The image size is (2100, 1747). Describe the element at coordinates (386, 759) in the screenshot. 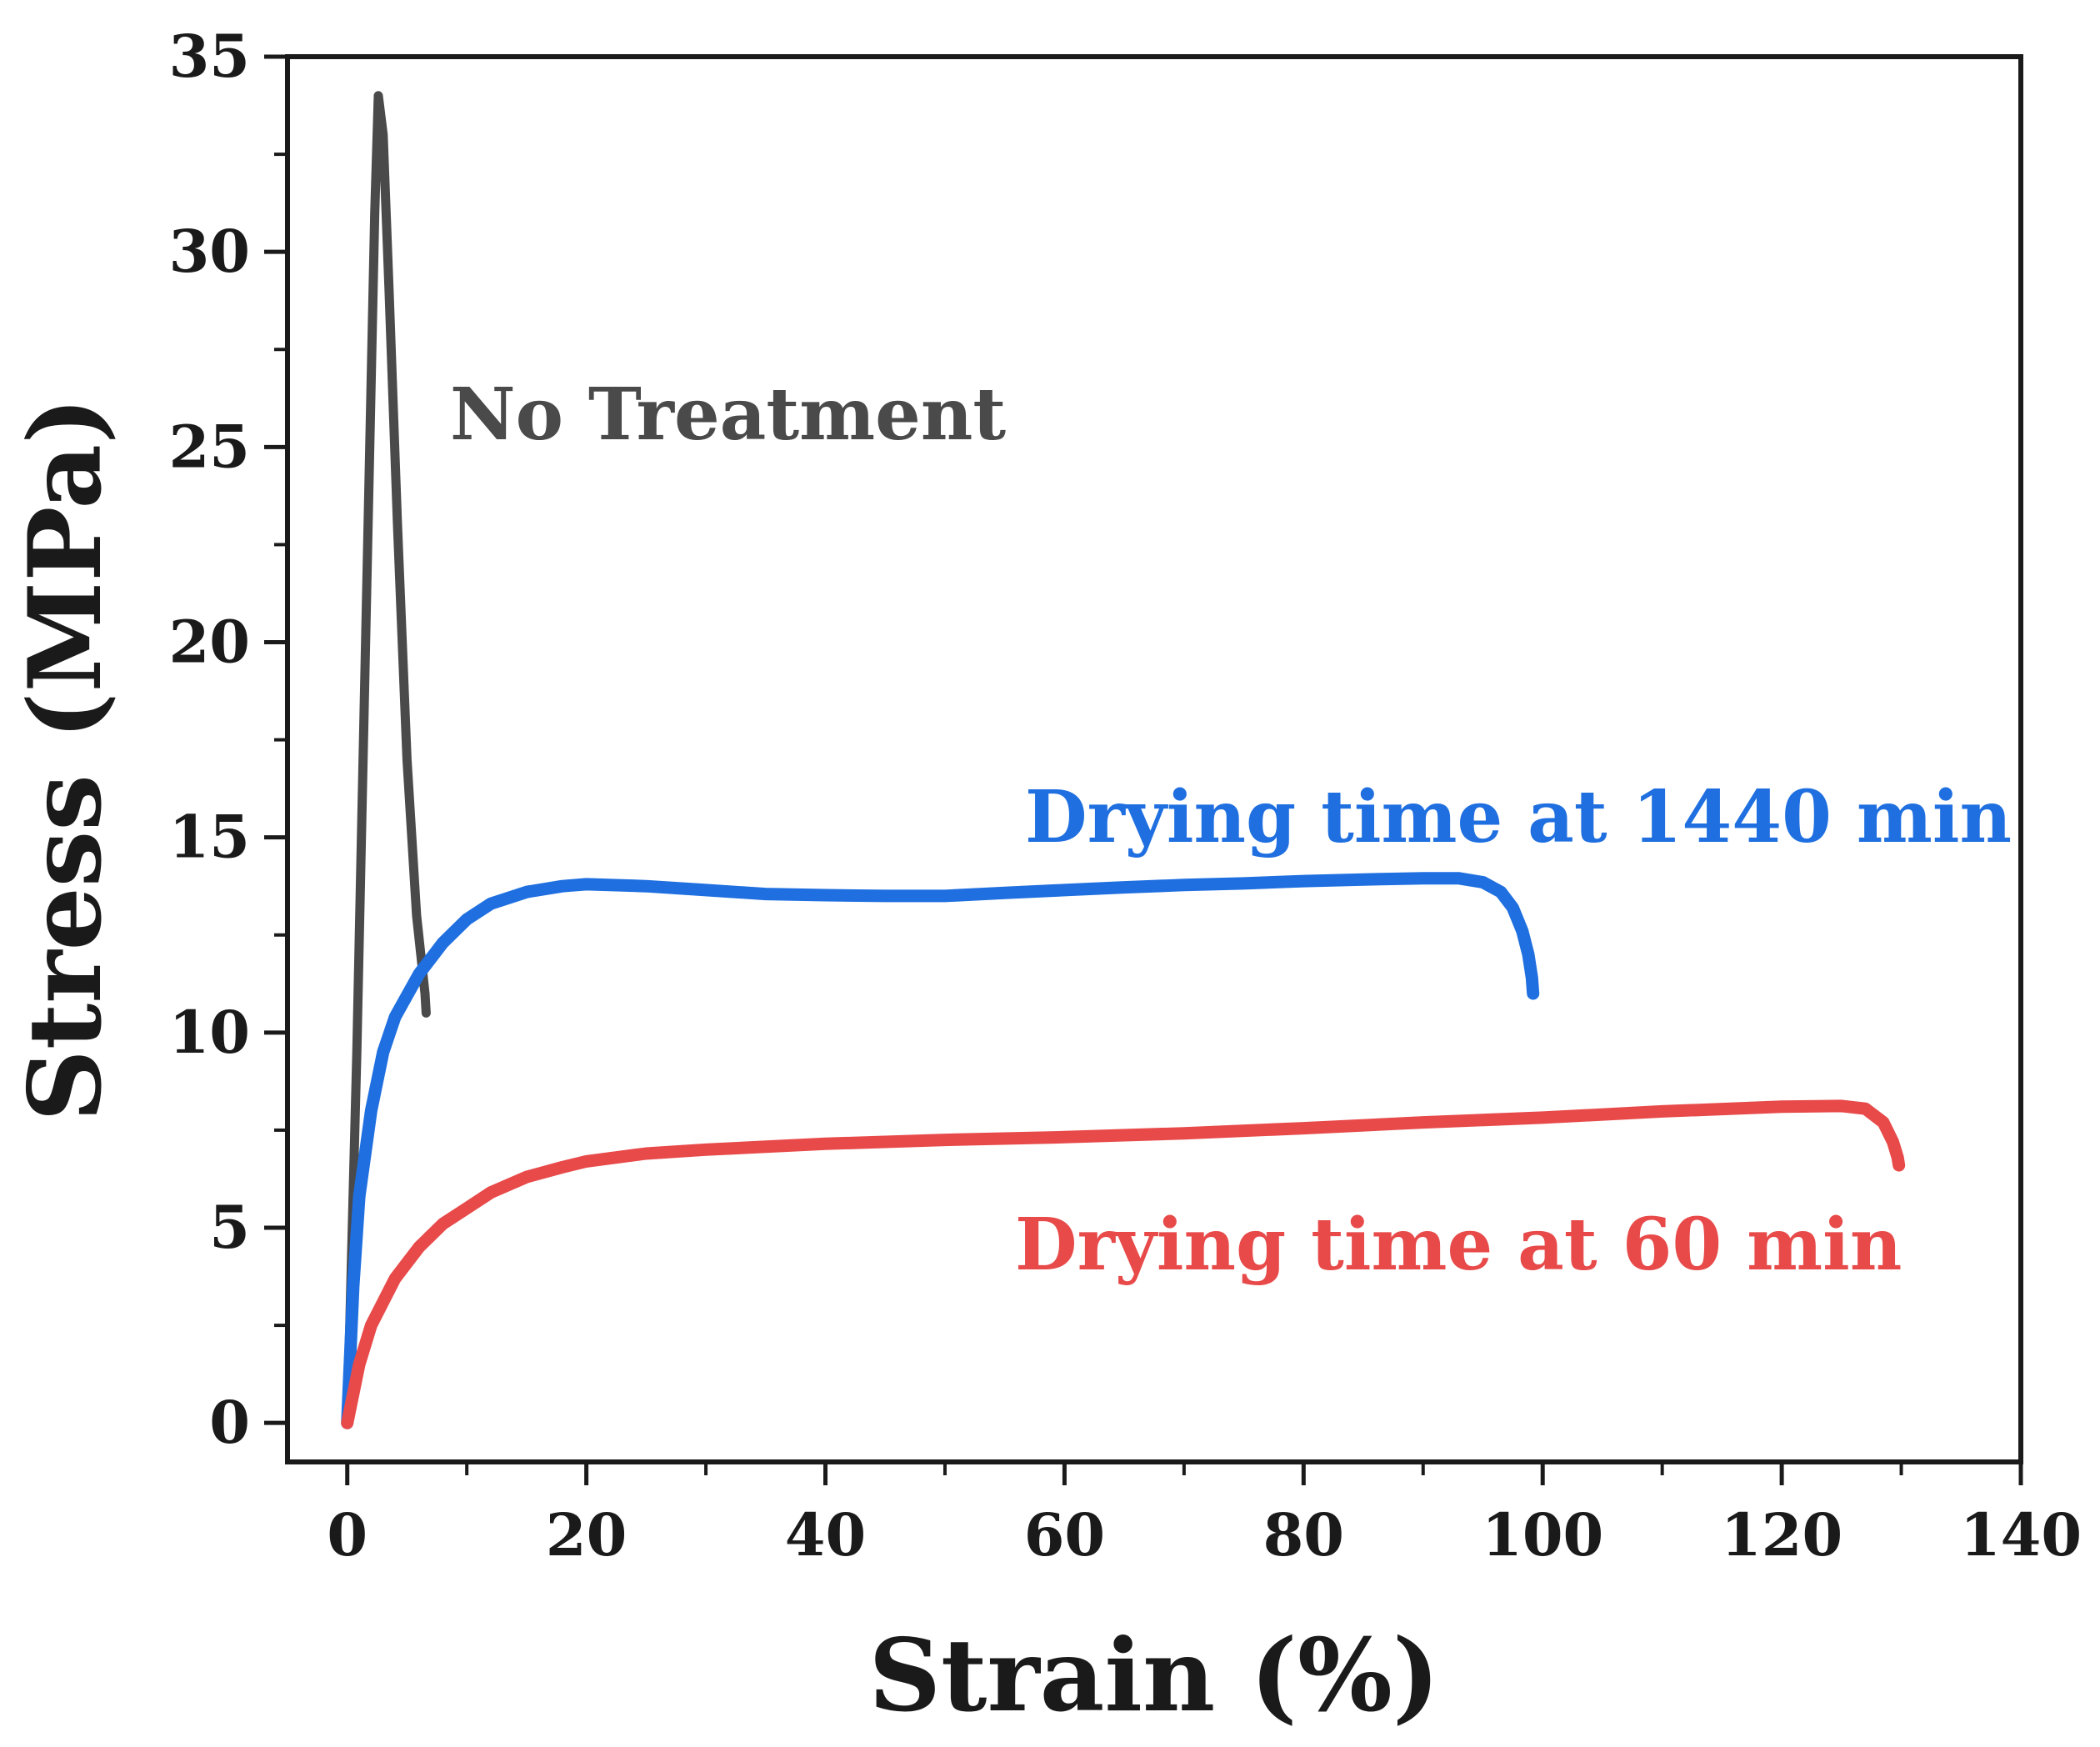

I see `series-line-no-treatment` at that location.